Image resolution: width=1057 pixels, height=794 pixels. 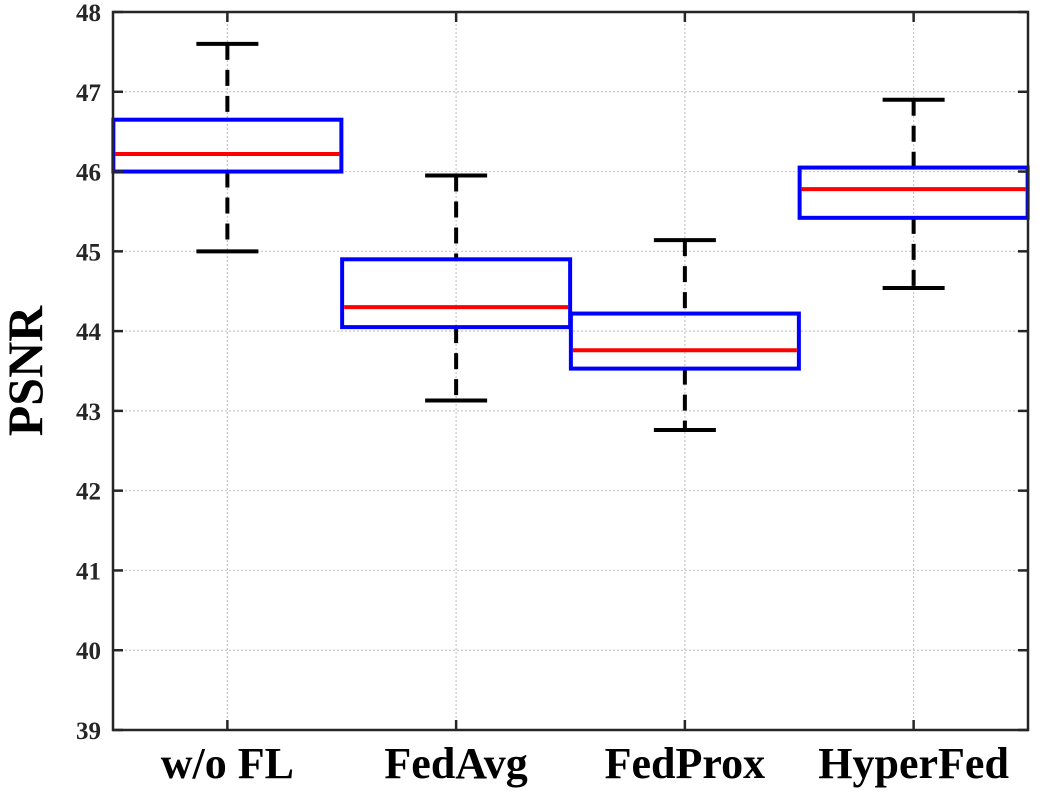 What do you see at coordinates (26, 370) in the screenshot?
I see `y-axis-label: PSNR` at bounding box center [26, 370].